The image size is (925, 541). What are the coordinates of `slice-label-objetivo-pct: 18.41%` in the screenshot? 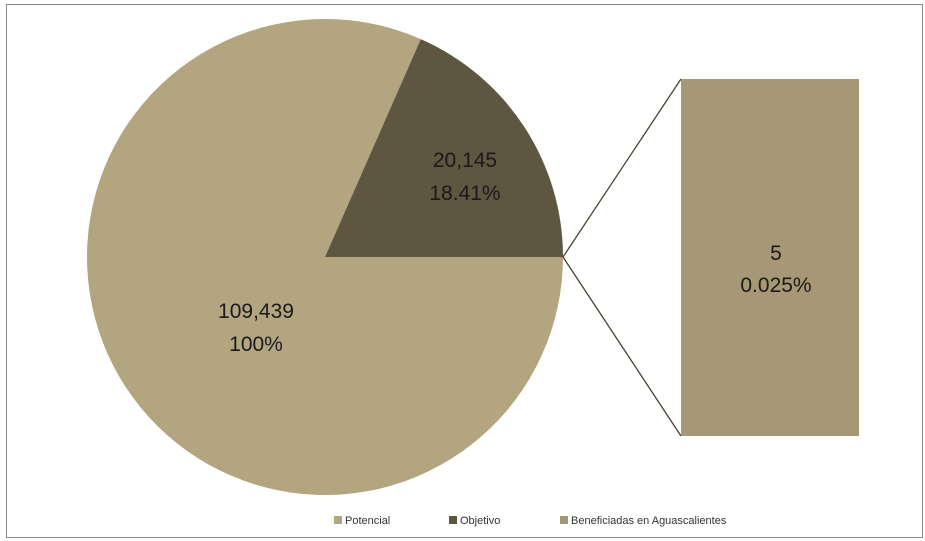 It's located at (464, 193).